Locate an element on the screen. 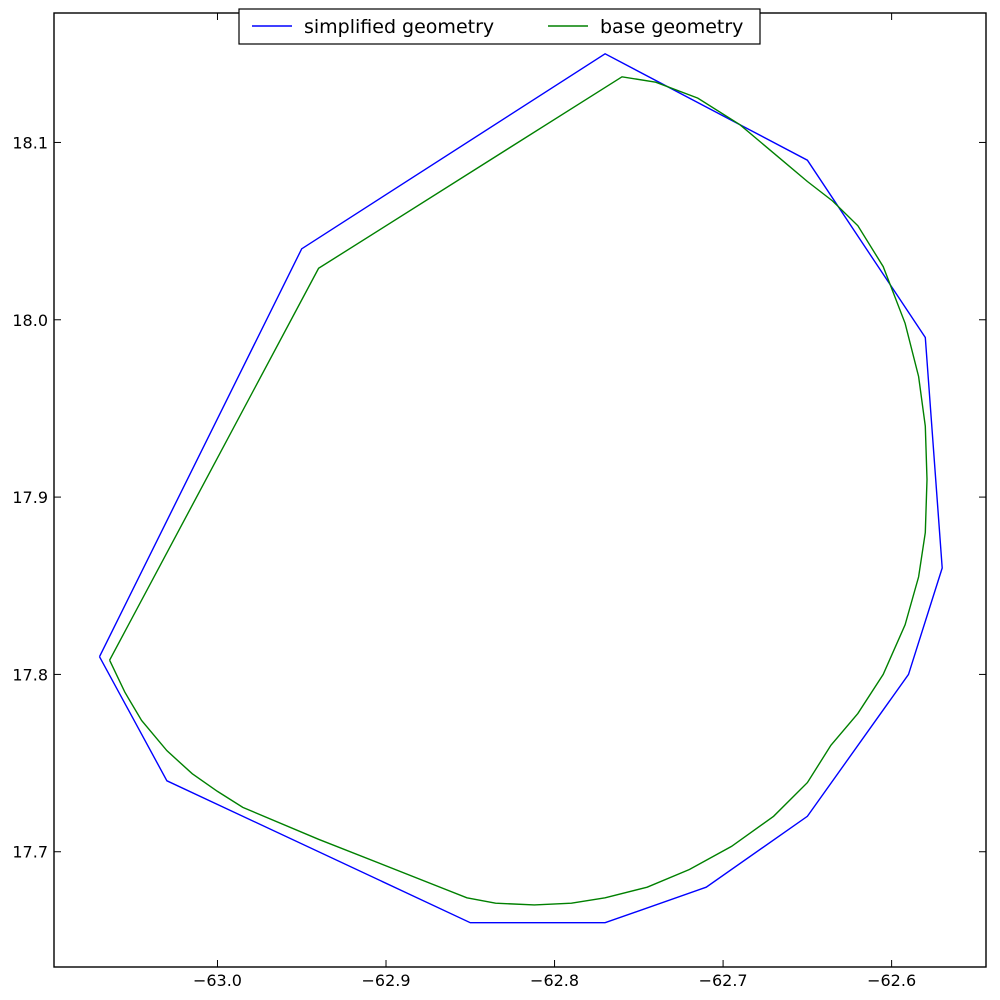 The width and height of the screenshot is (1000, 1000). x-tick-label: −62.9 is located at coordinates (385, 980).